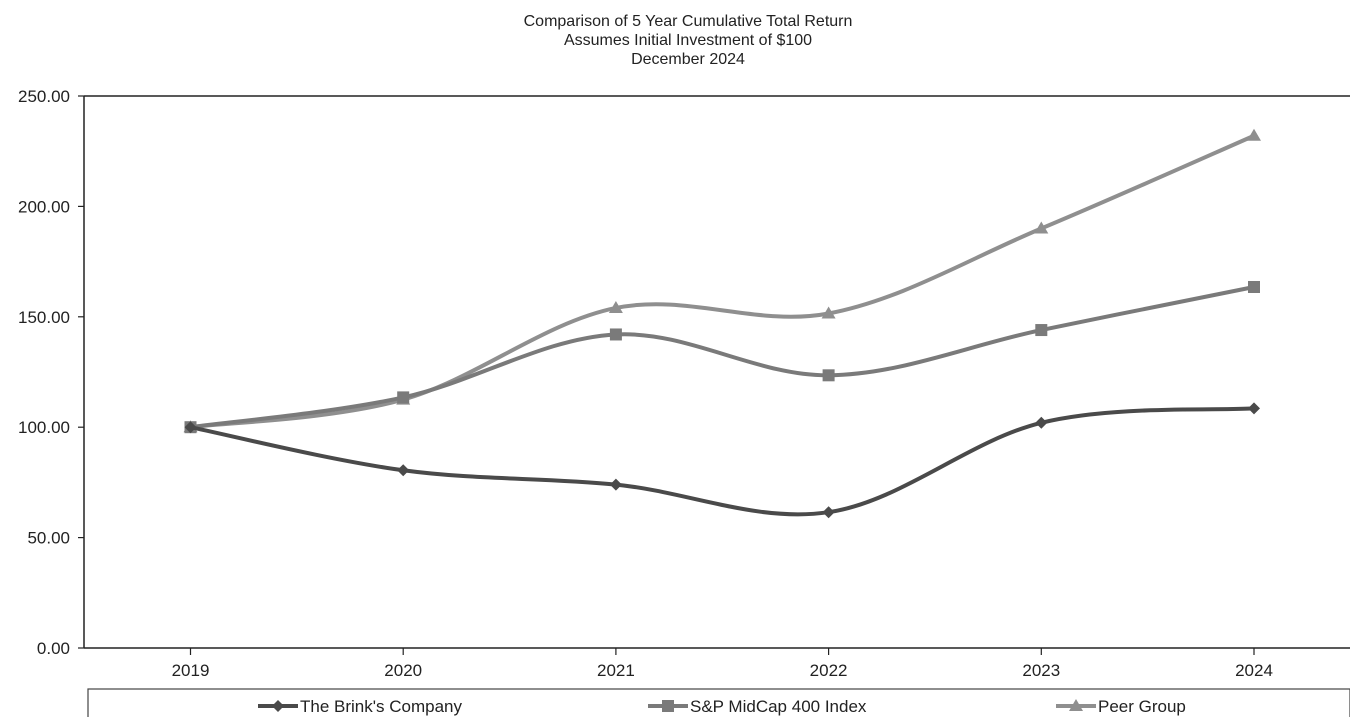 Image resolution: width=1350 pixels, height=717 pixels. Describe the element at coordinates (403, 670) in the screenshot. I see `x-tick-label: 2020` at that location.